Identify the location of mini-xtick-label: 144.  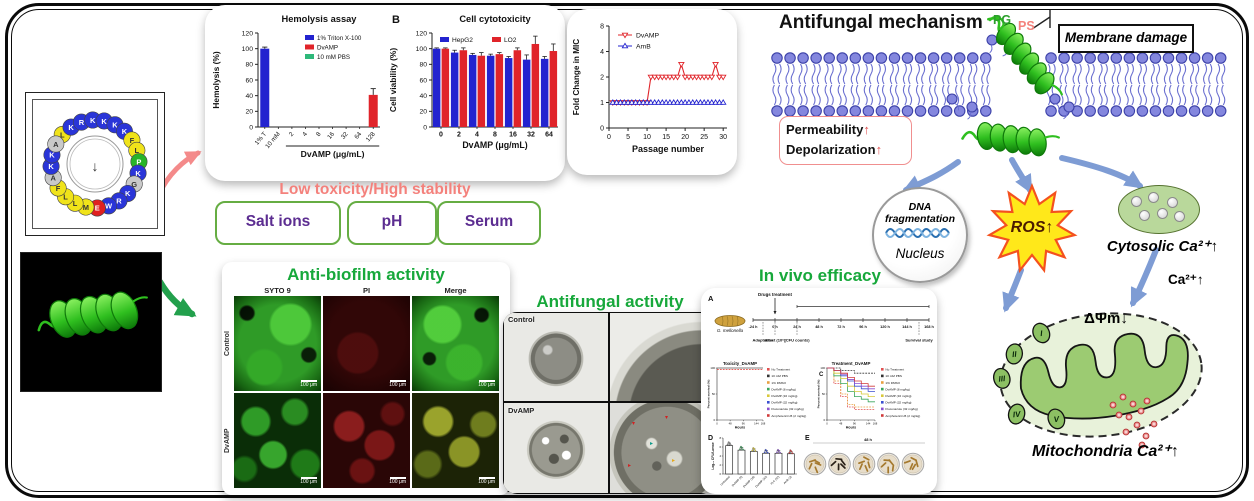
(756, 423).